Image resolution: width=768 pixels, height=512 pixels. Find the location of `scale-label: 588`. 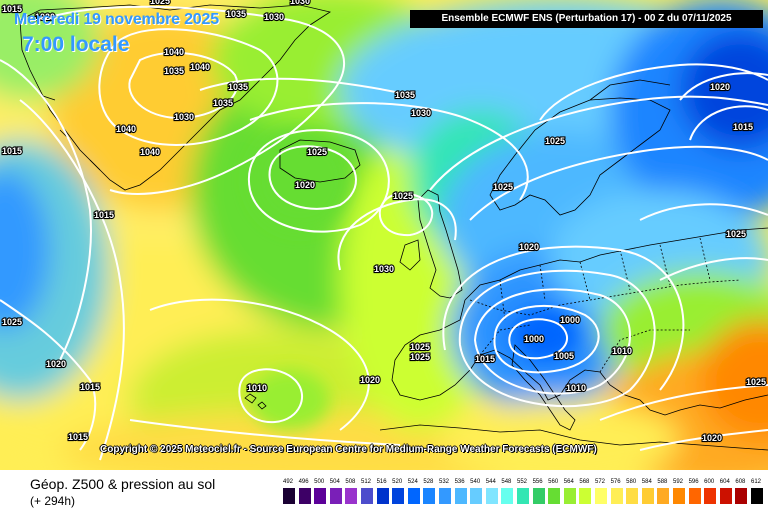

scale-label: 588 is located at coordinates (662, 482).